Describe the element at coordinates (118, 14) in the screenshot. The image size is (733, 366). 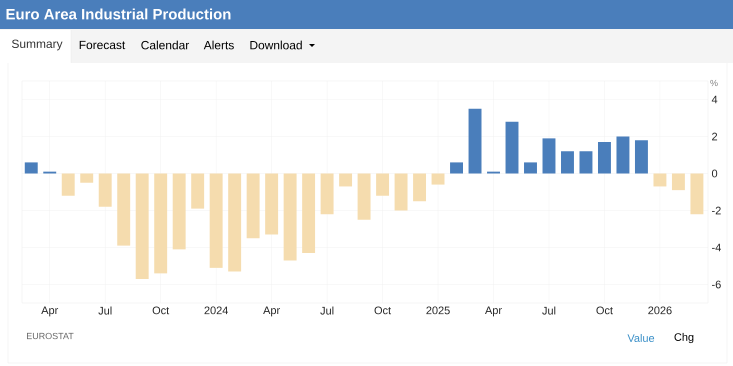
I see `chart-title: Euro Area Industrial Production` at that location.